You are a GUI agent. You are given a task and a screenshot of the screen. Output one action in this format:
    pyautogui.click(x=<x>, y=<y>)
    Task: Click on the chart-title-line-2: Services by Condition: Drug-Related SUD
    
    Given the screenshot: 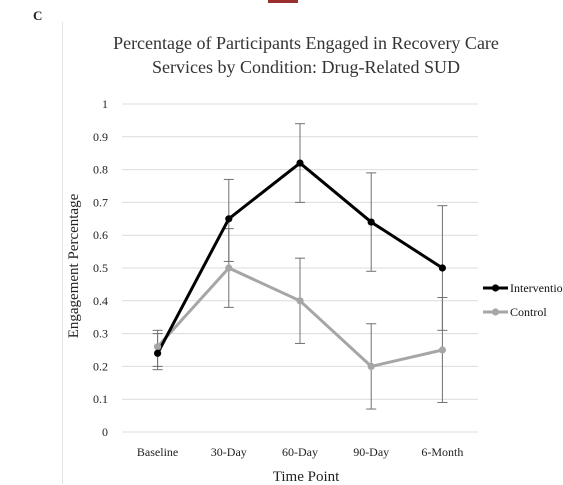 What is the action you would take?
    pyautogui.click(x=306, y=67)
    